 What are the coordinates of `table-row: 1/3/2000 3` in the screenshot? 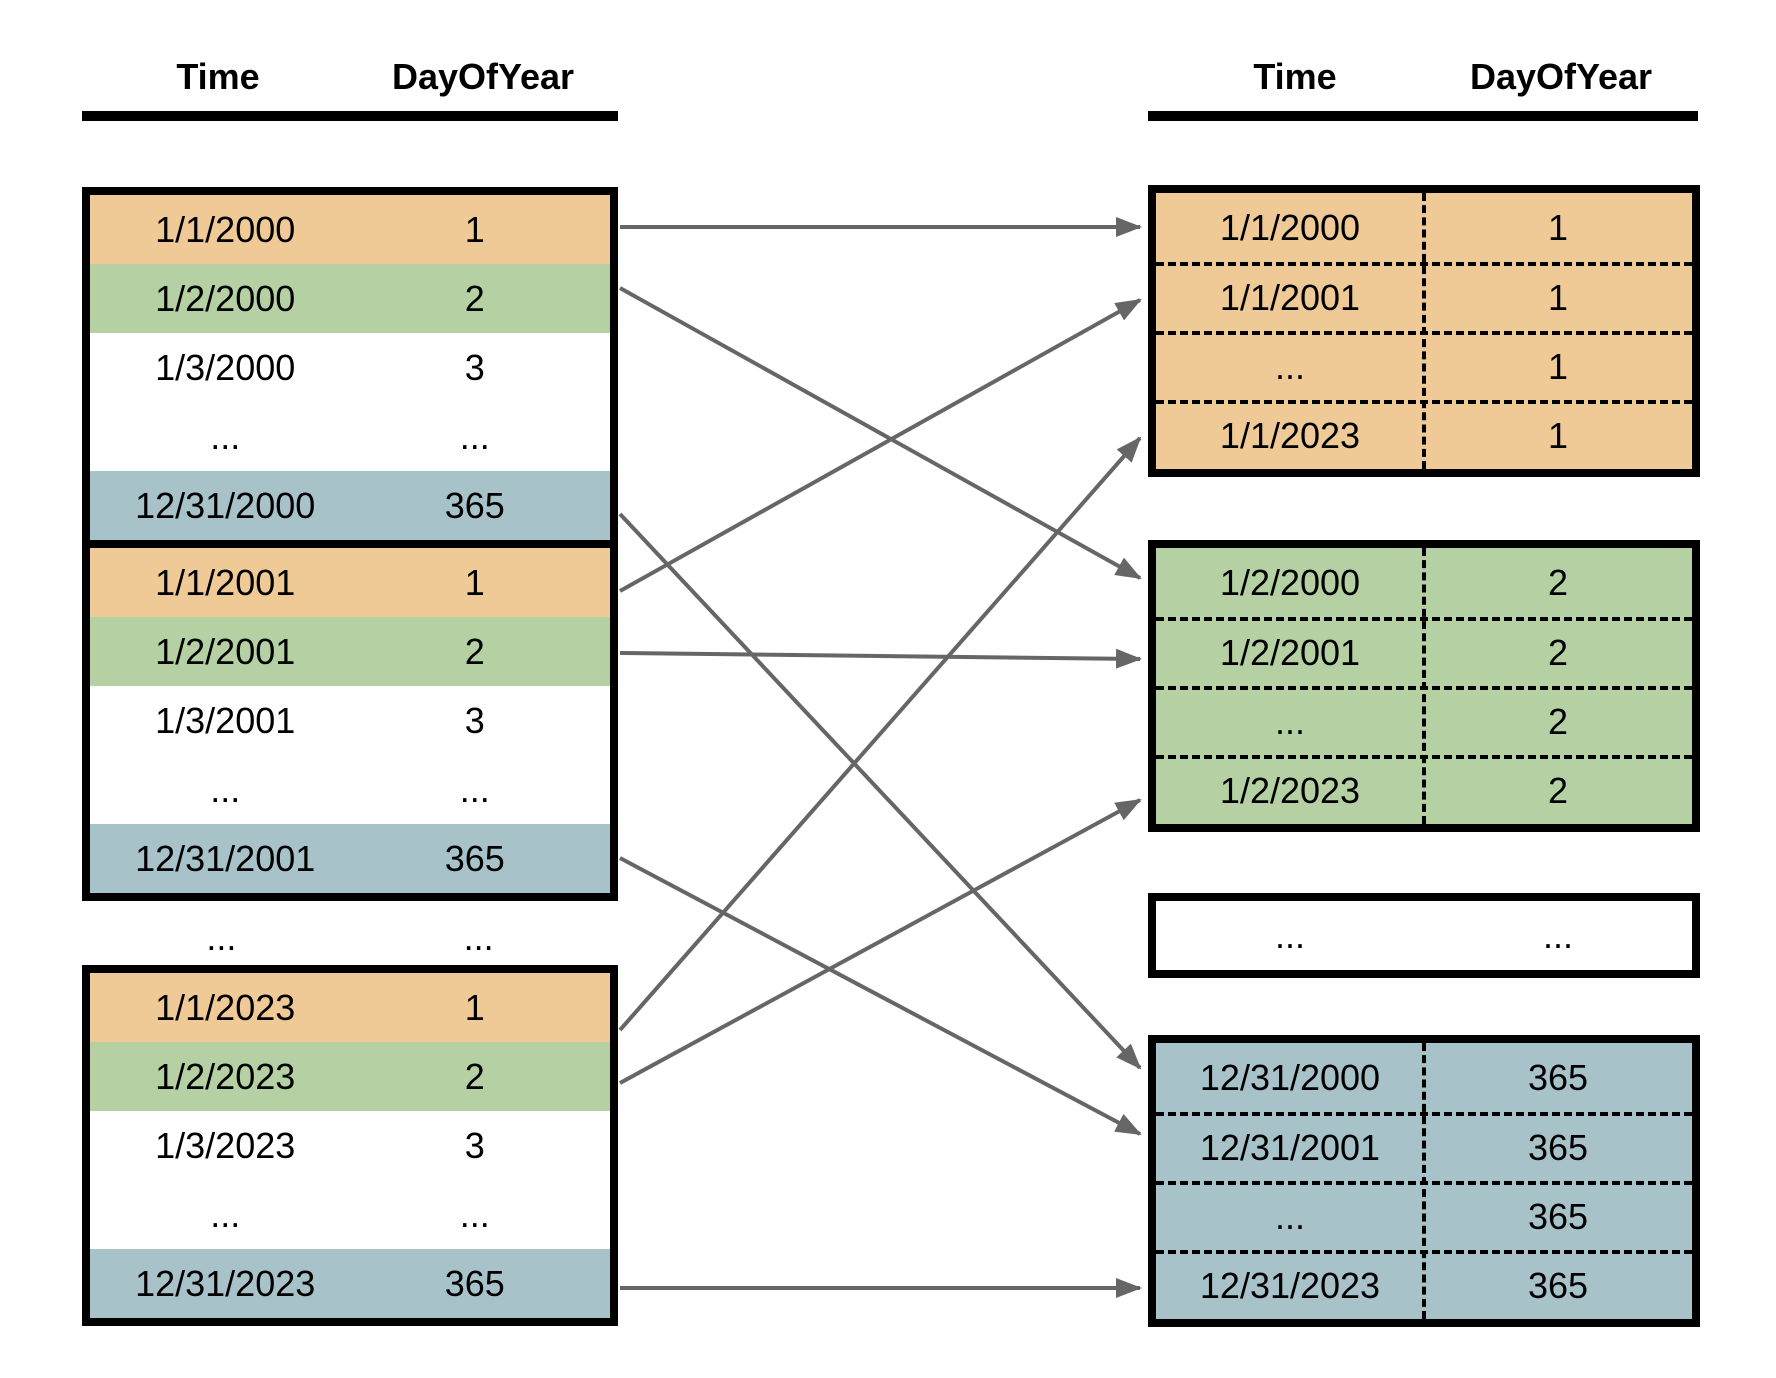 It's located at (350, 367).